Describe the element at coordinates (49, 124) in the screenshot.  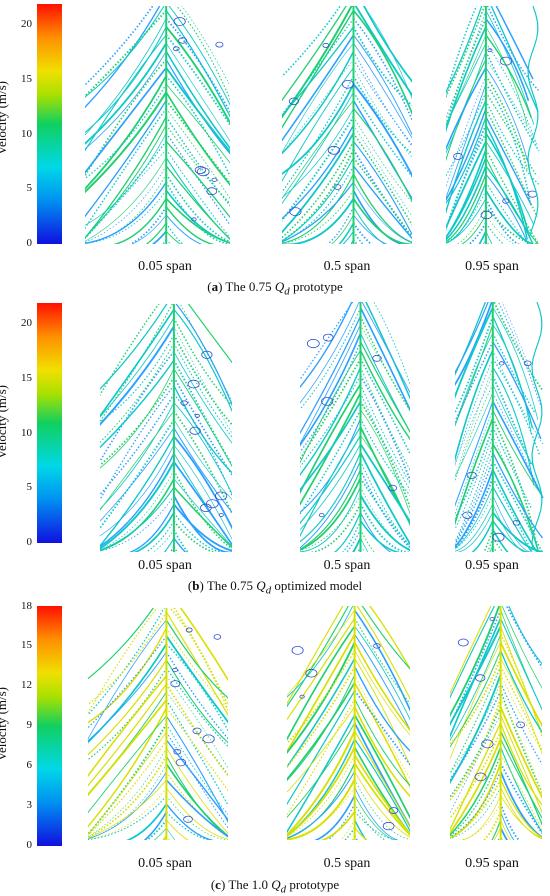
I see `colorbar` at that location.